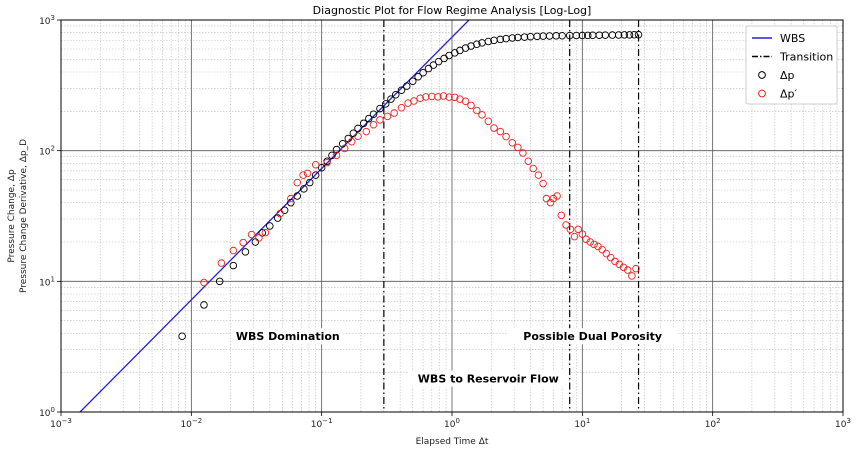 This screenshot has height=451, width=862. Describe the element at coordinates (452, 423) in the screenshot. I see `x-tick-label: 10⁰` at that location.